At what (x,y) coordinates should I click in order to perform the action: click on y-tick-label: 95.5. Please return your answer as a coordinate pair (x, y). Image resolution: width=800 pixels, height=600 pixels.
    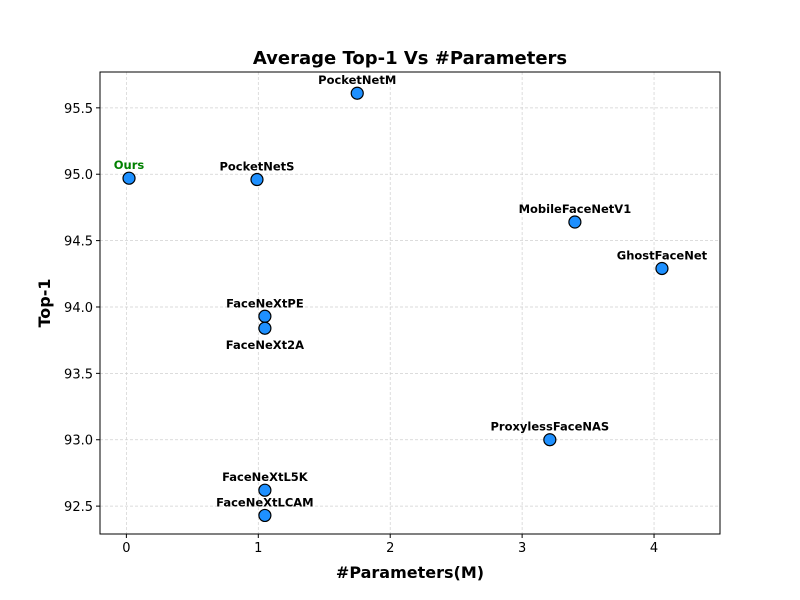
    Looking at the image, I should click on (78, 109).